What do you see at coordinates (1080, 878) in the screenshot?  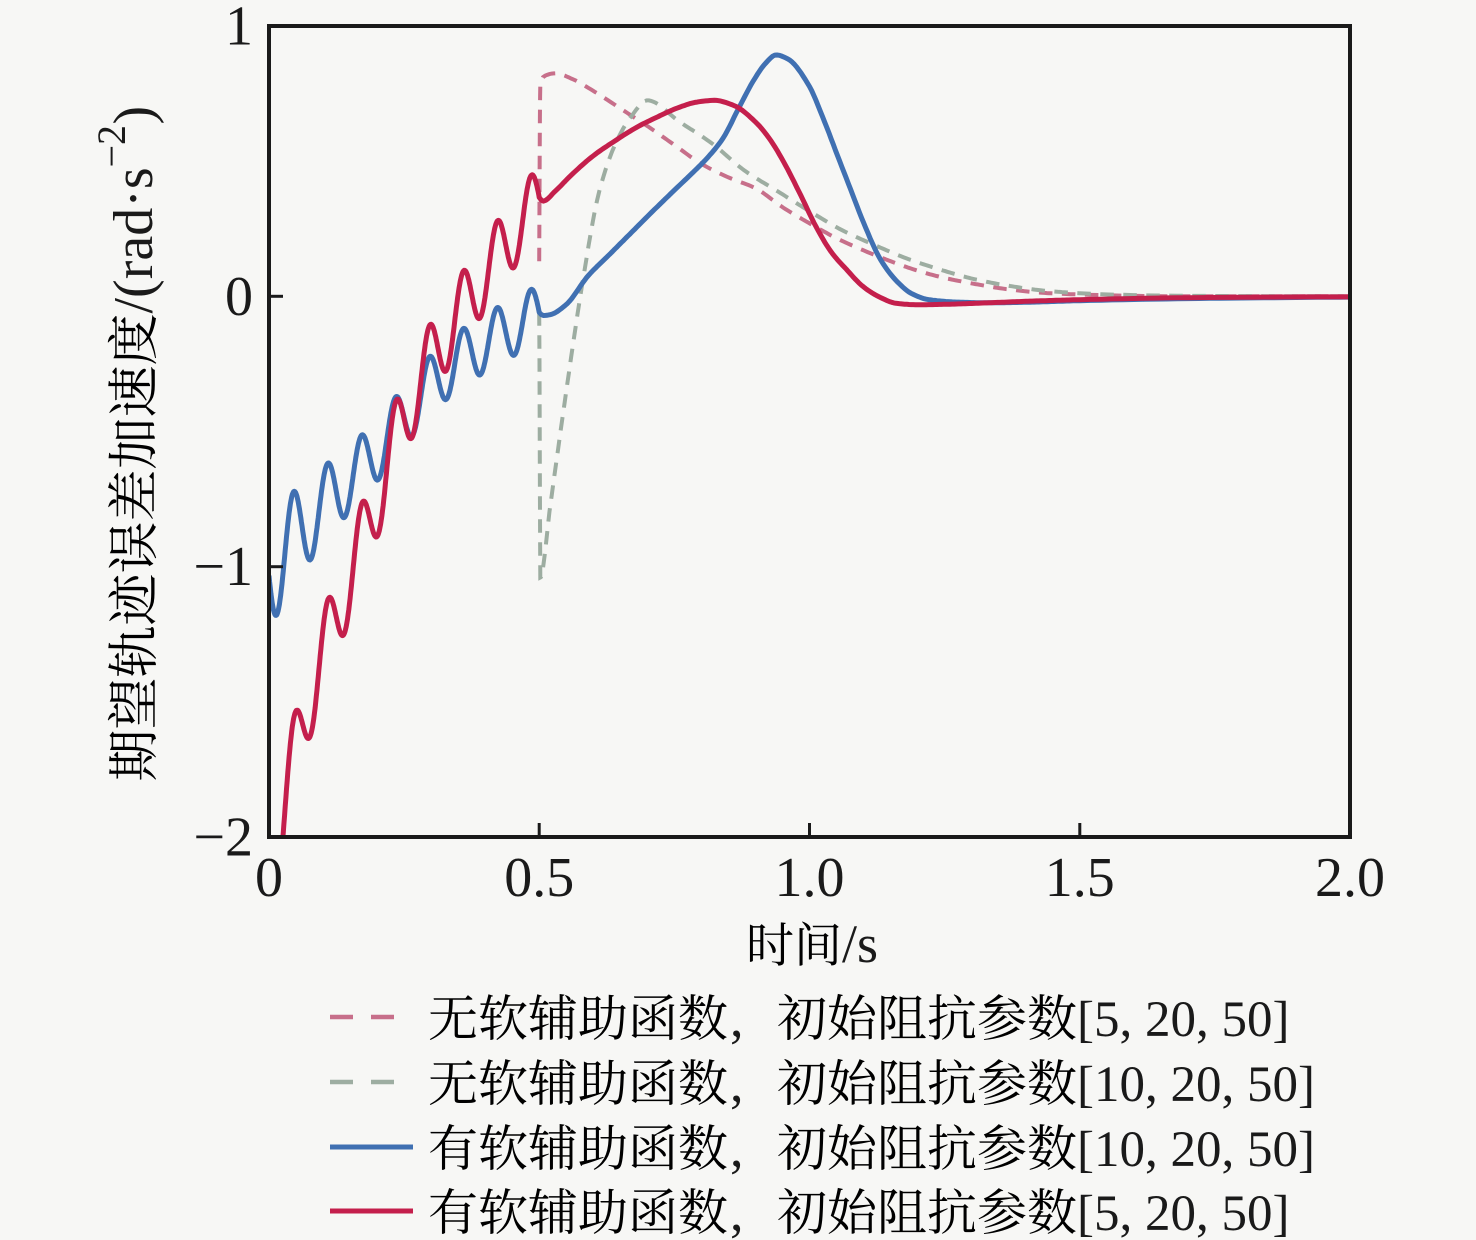 I see `svg-text: 1.5` at bounding box center [1080, 878].